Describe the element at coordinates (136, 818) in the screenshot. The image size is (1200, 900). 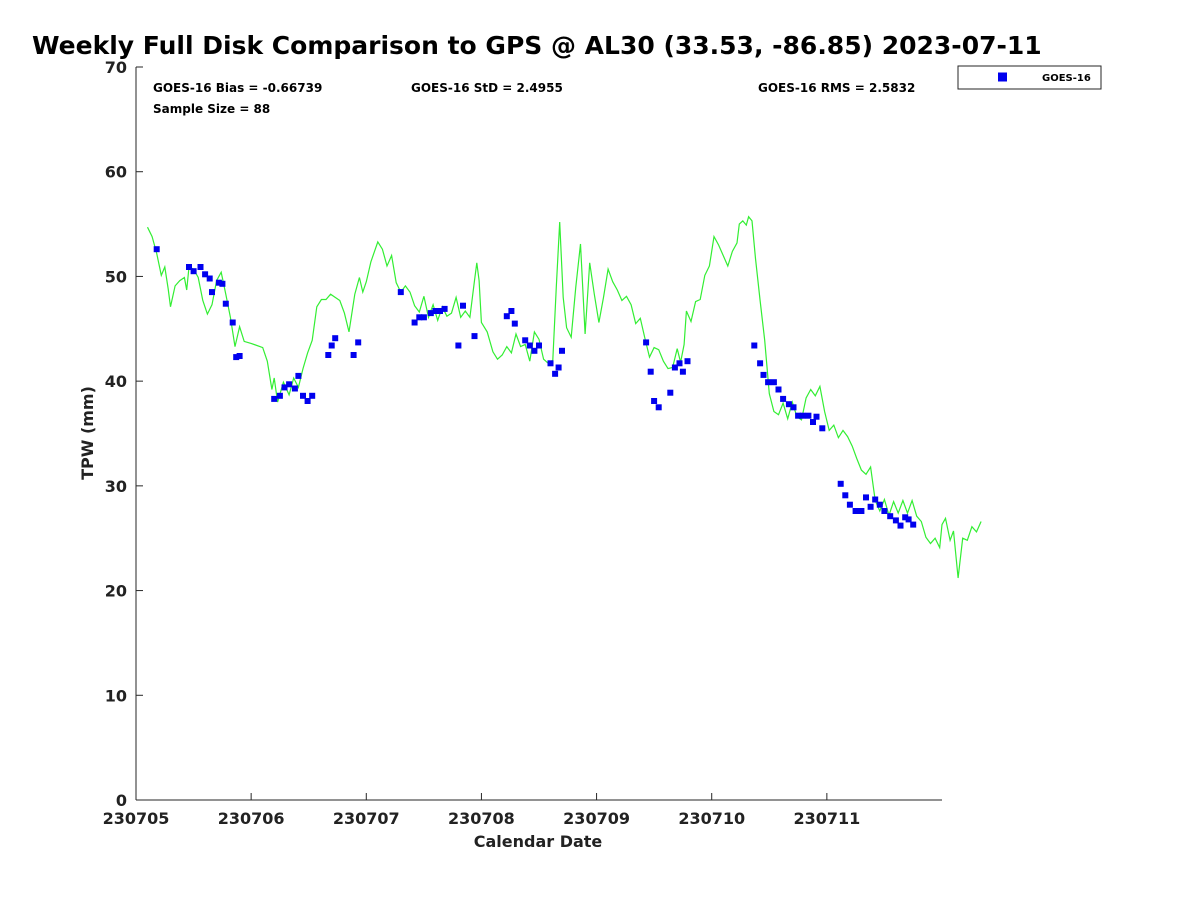
I see `x-tick-label: 230705` at that location.